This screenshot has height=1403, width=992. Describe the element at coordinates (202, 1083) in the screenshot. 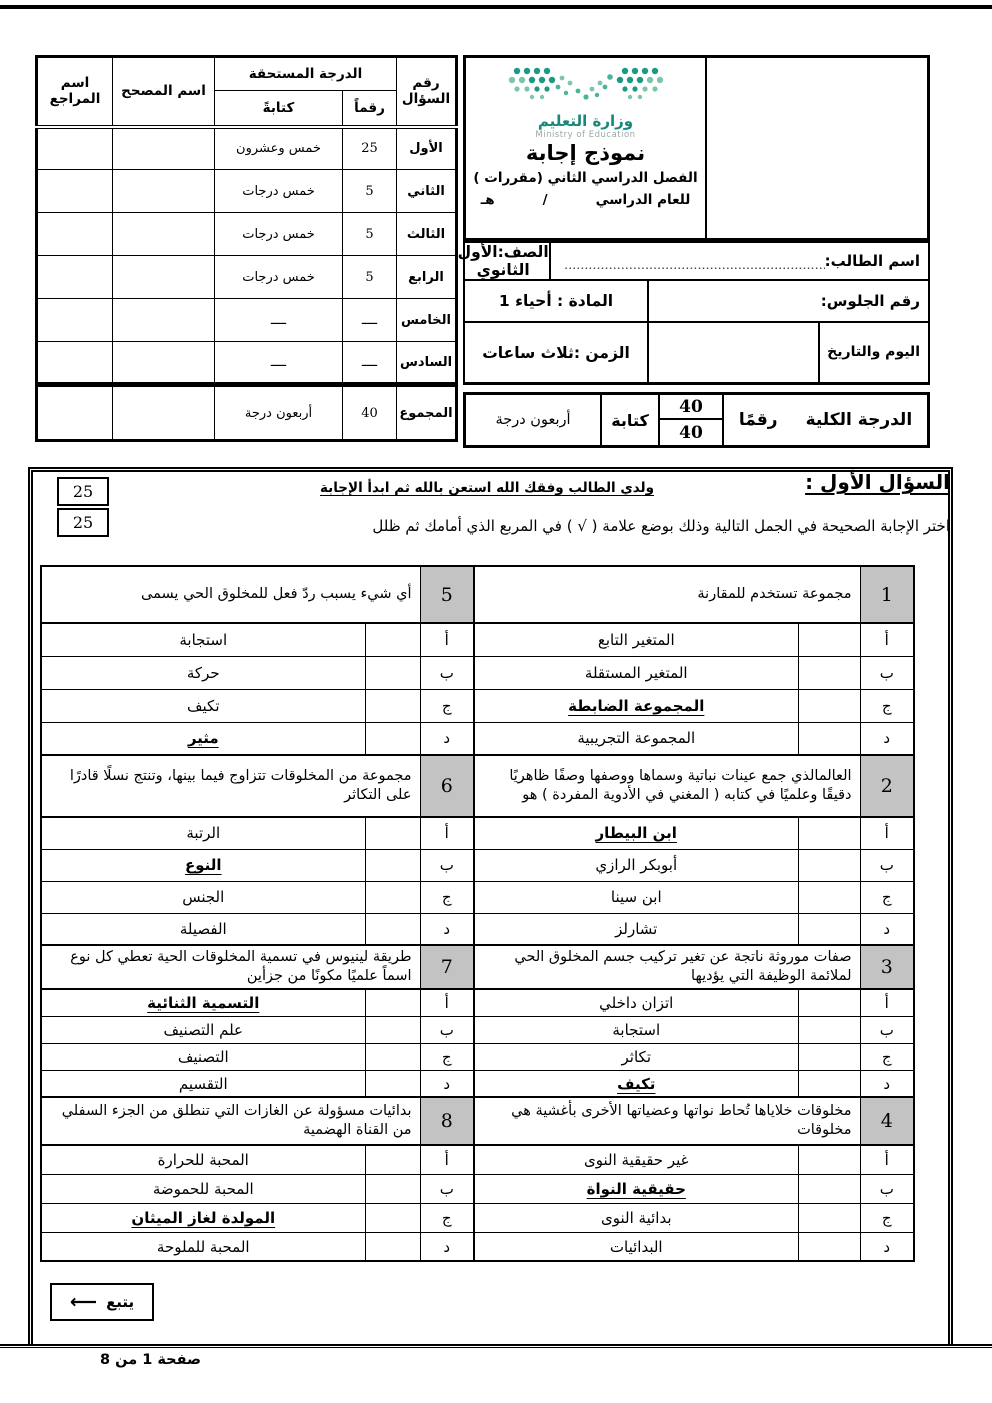

I see `option-text: التقسيم` at that location.